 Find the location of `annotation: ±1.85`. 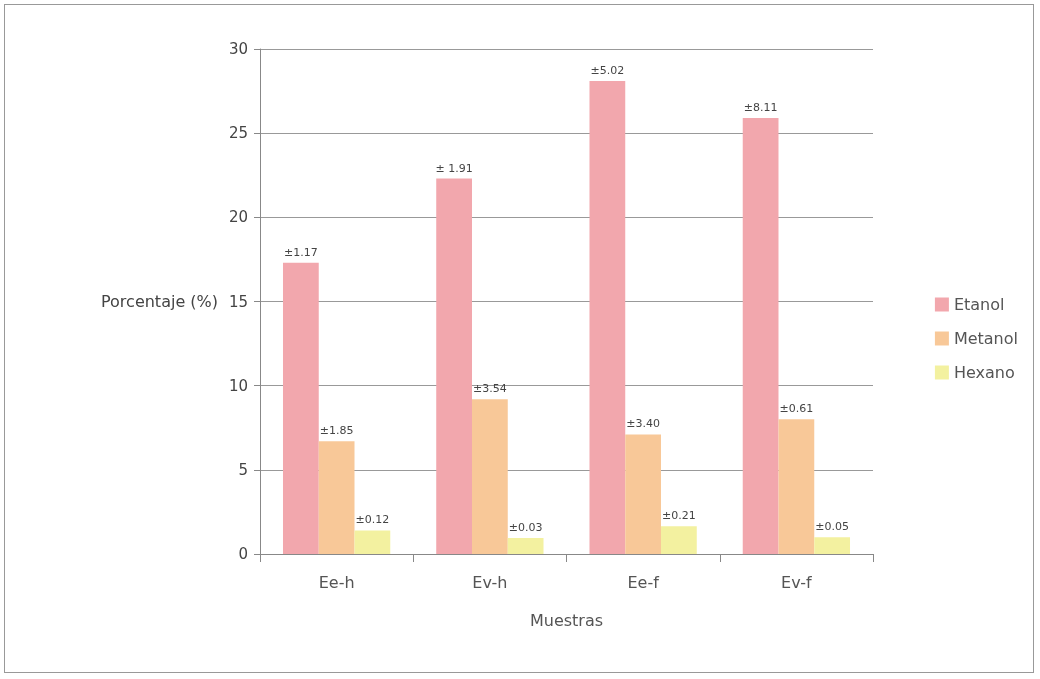

annotation: ±1.85 is located at coordinates (336, 431).